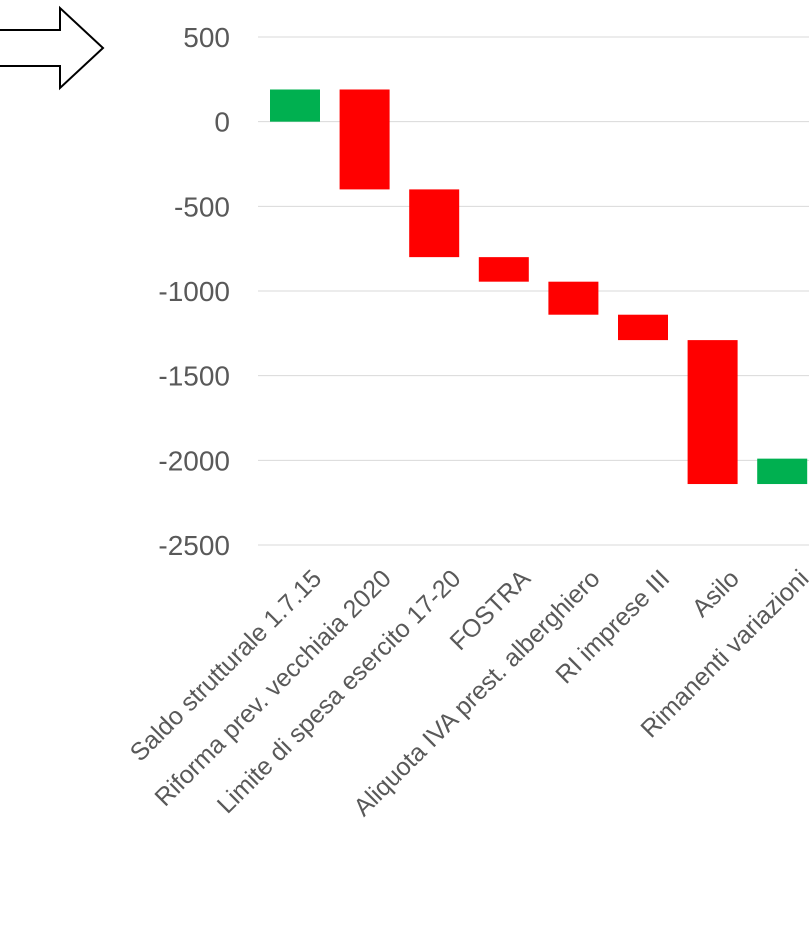 The width and height of the screenshot is (809, 952). Describe the element at coordinates (222, 122) in the screenshot. I see `y-tick-label: 0` at that location.